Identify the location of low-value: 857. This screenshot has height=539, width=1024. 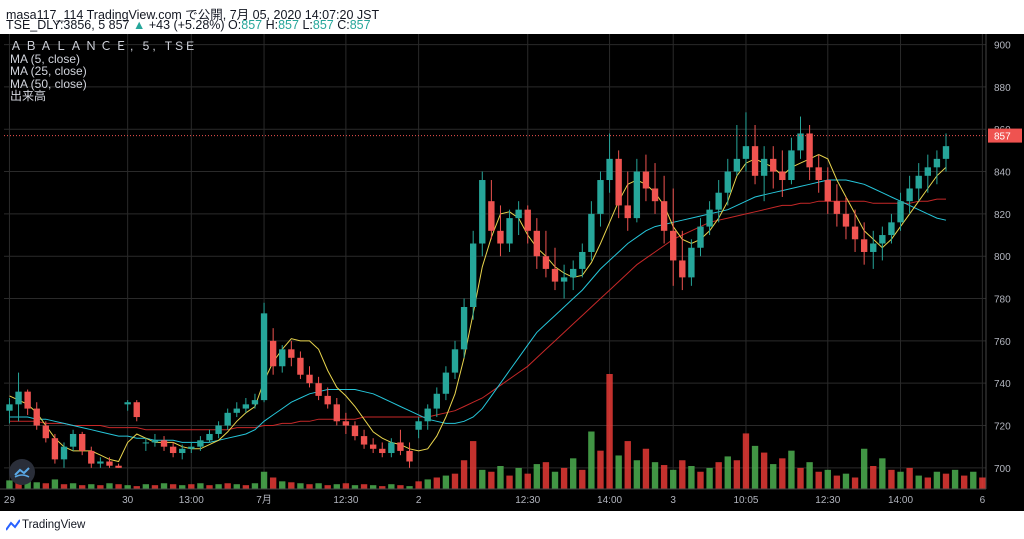
(323, 25).